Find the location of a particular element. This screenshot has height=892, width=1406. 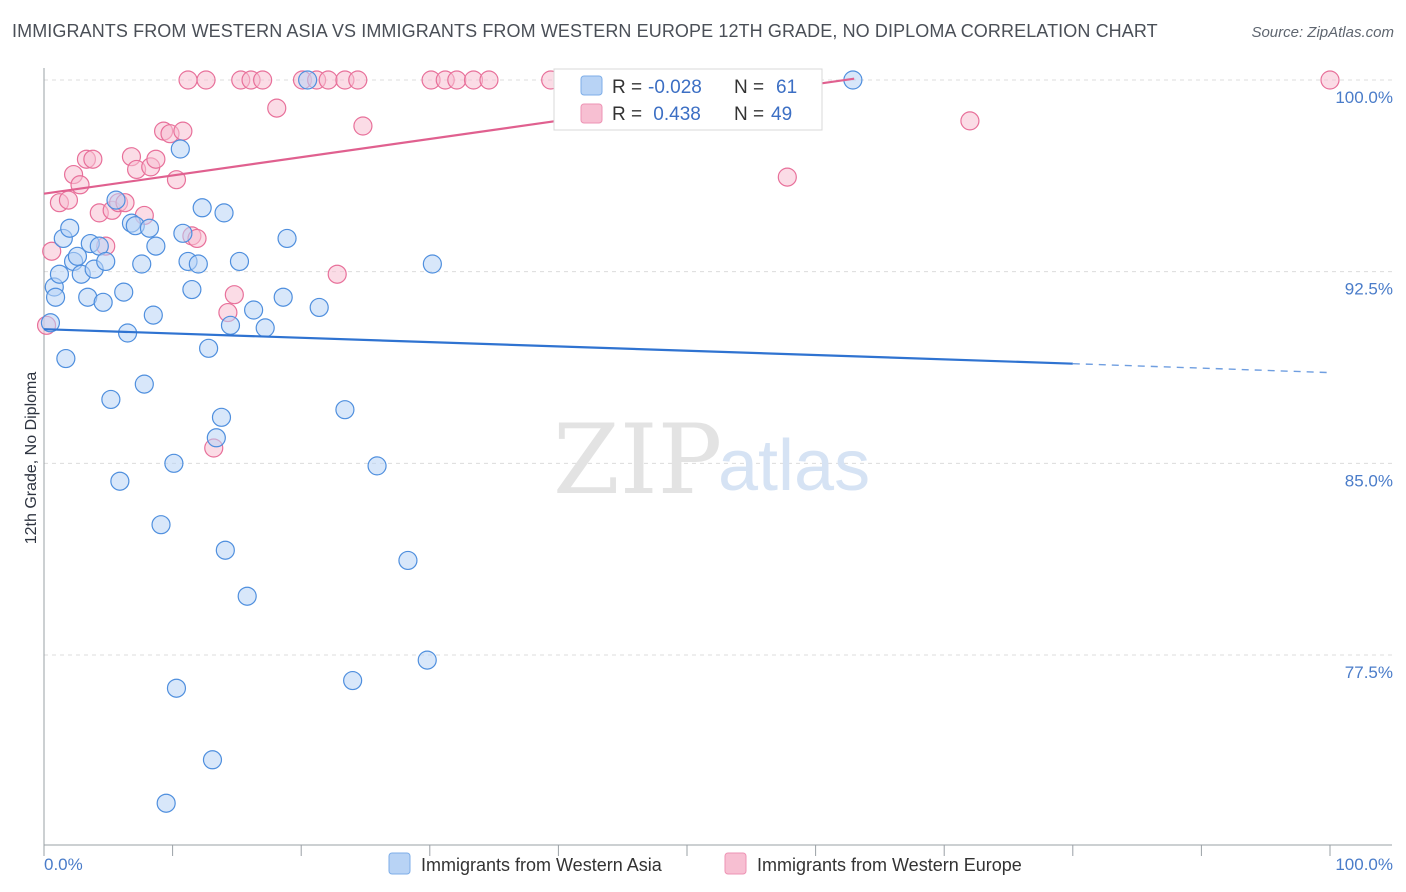

stats-r-label-2: R = is located at coordinates (627, 114).